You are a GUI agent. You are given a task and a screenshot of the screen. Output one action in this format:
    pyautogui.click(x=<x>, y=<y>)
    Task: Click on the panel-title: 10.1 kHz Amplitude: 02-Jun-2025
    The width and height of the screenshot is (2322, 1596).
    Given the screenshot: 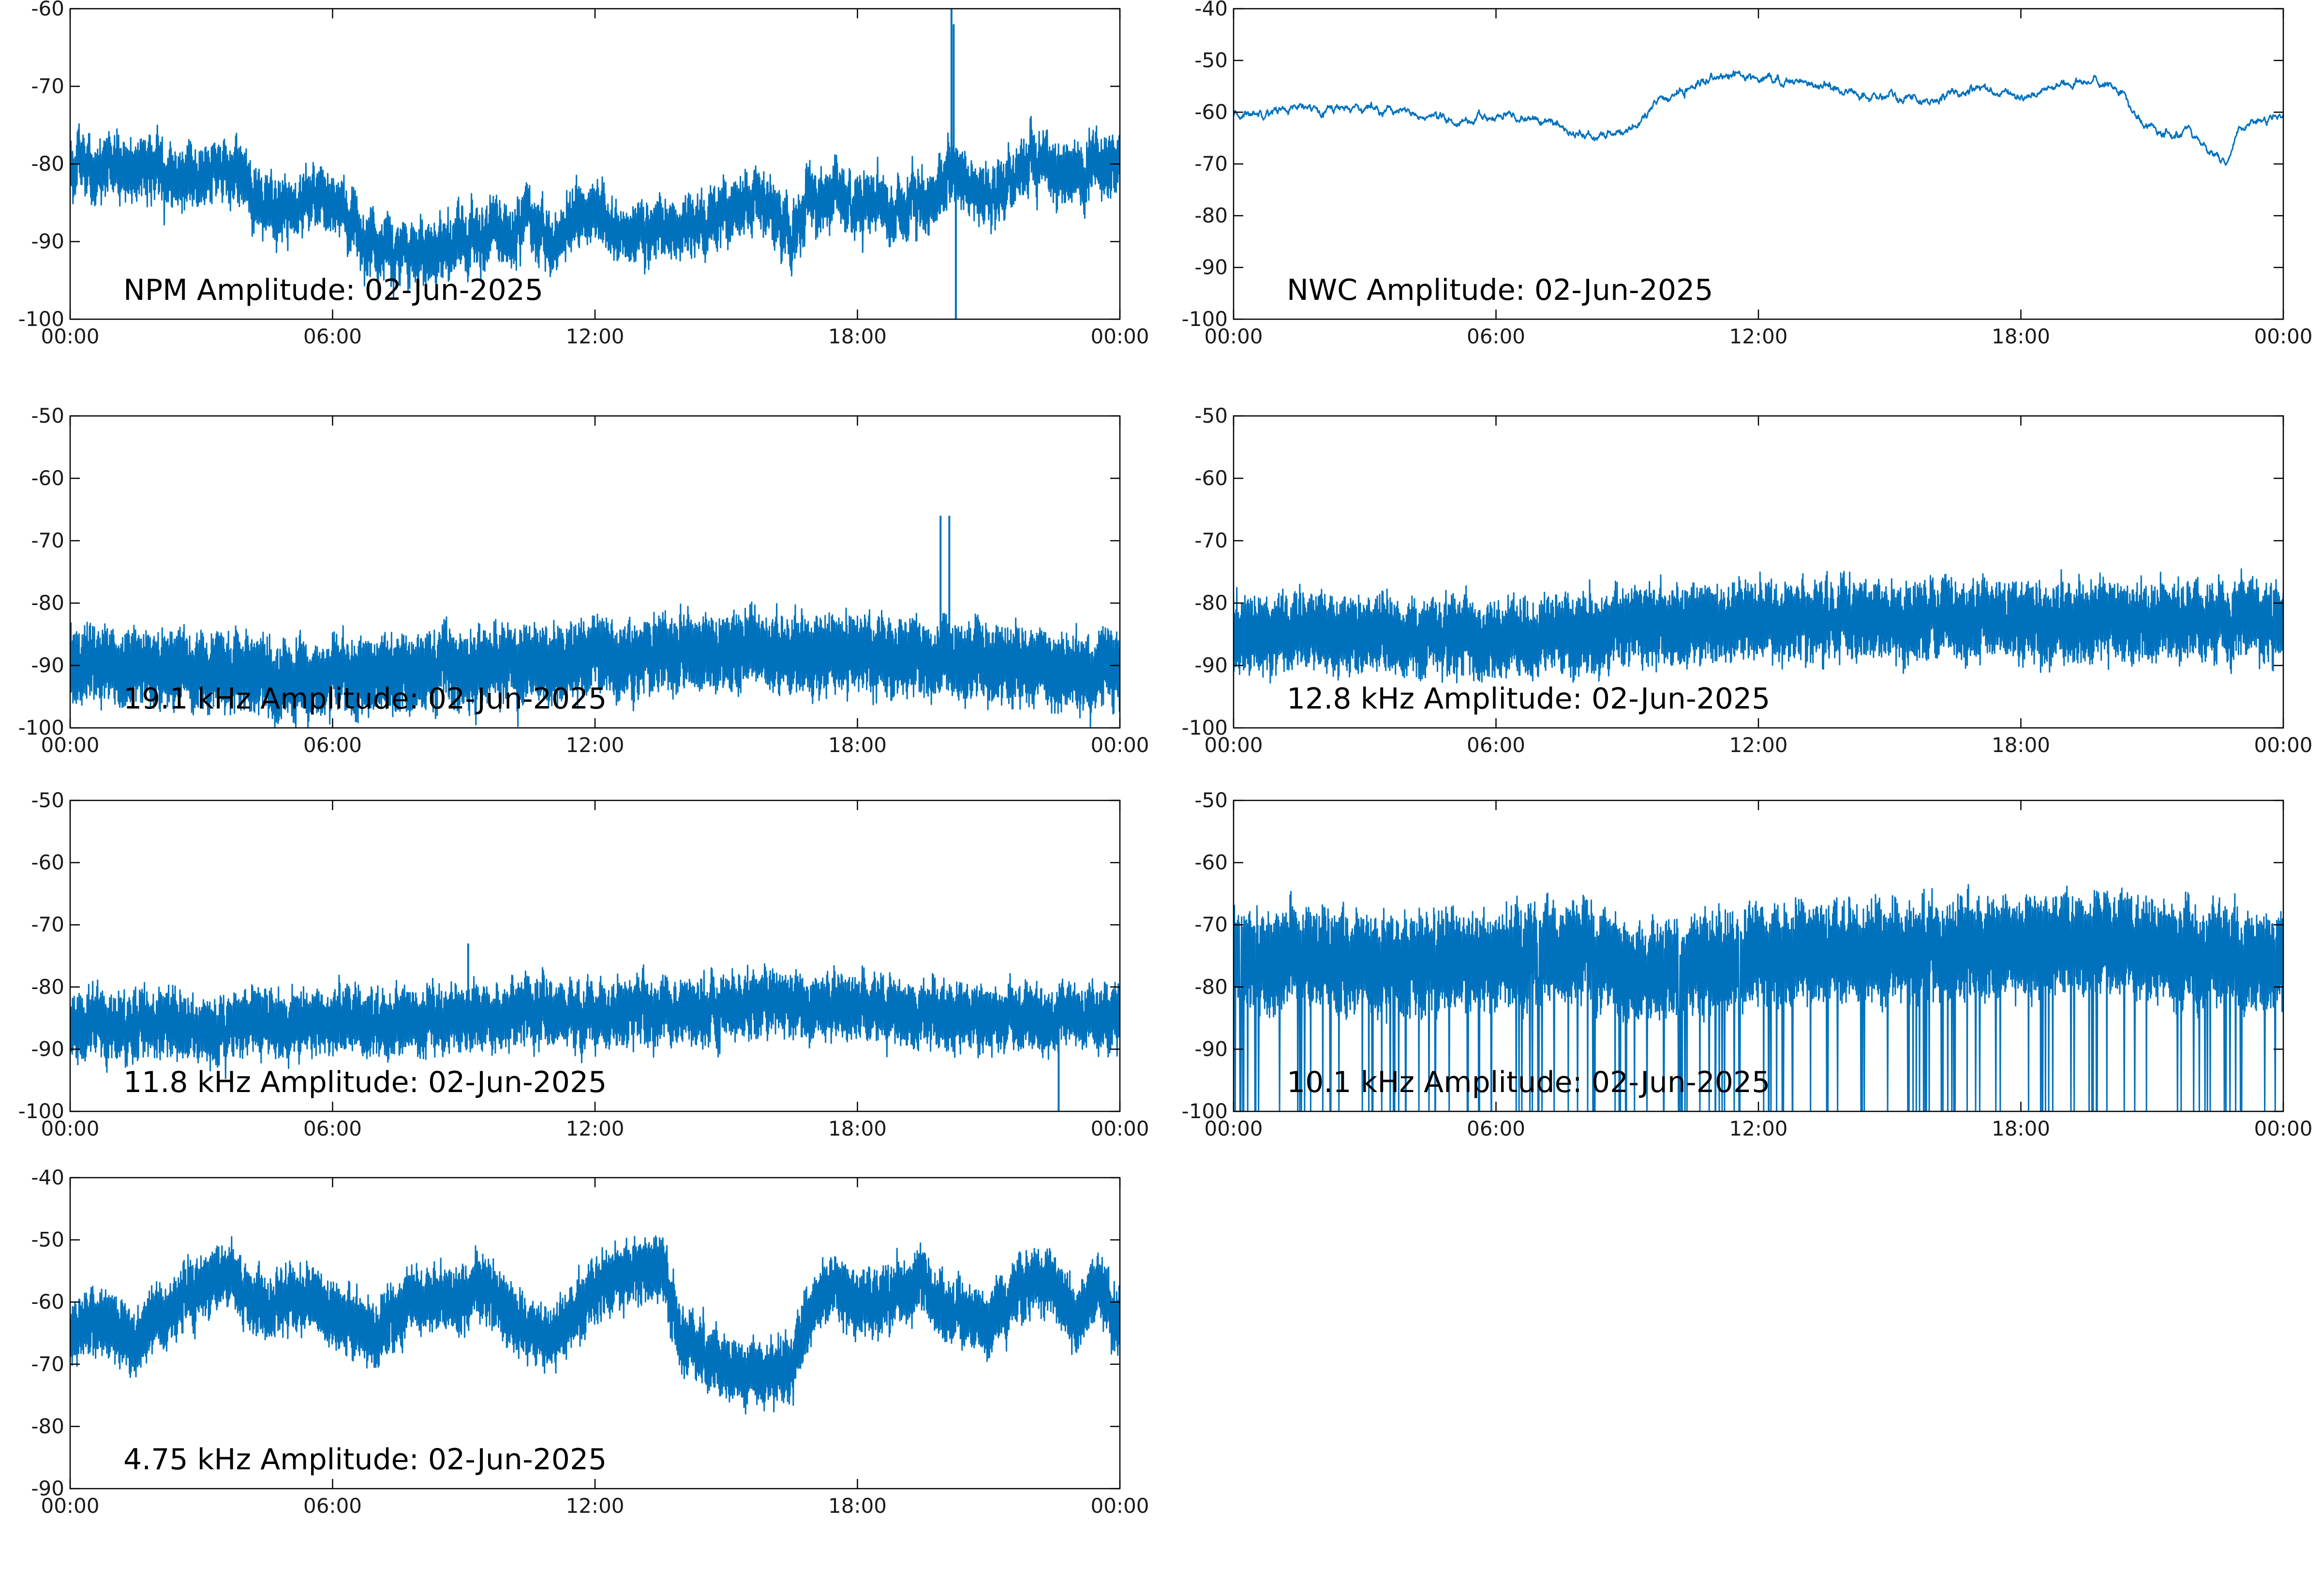 What is the action you would take?
    pyautogui.click(x=1528, y=1082)
    